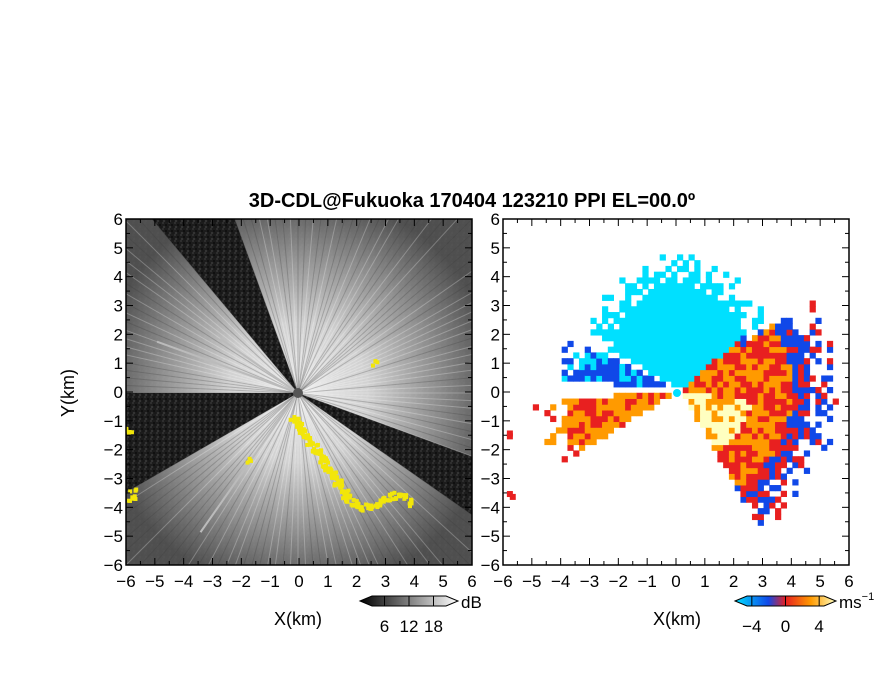  What do you see at coordinates (490, 479) in the screenshot?
I see `y-tick-label: −3` at bounding box center [490, 479].